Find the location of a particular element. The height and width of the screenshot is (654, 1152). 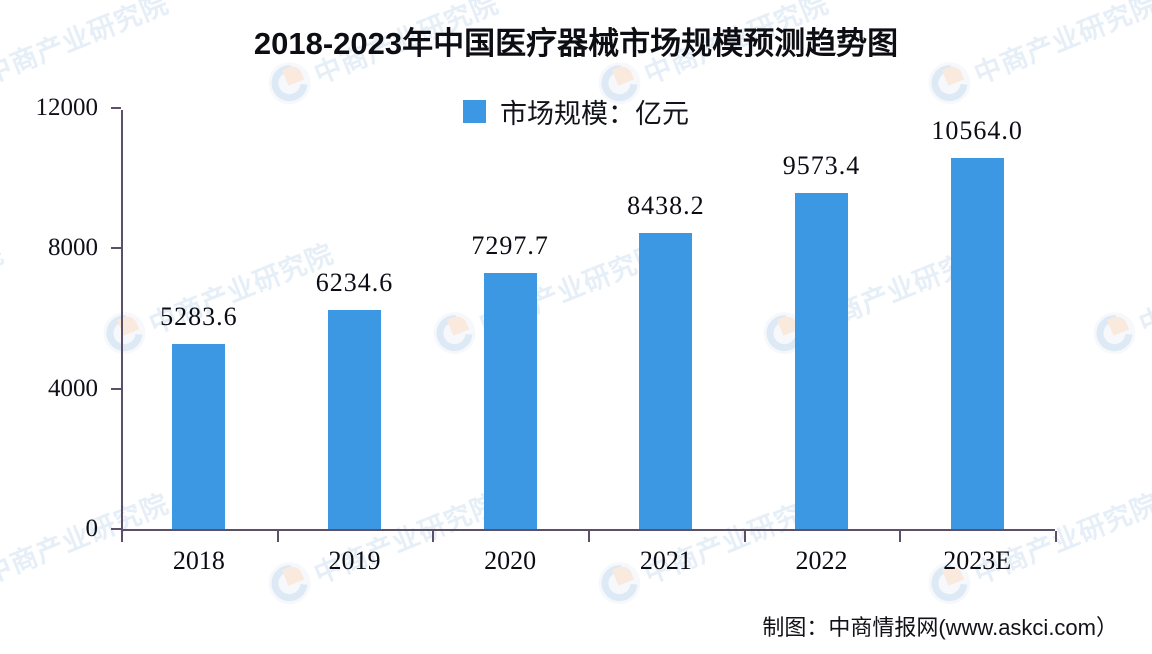

y-axis-tick: 4000 is located at coordinates (84, 388).